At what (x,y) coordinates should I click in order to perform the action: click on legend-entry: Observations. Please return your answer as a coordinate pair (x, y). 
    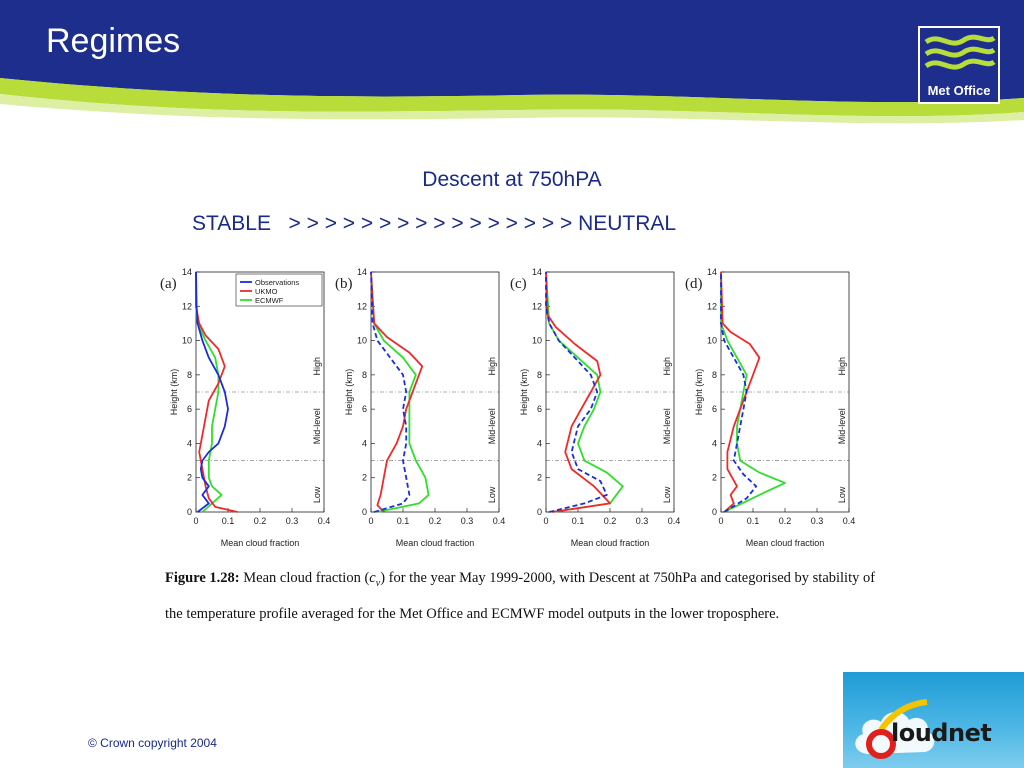
    Looking at the image, I should click on (277, 282).